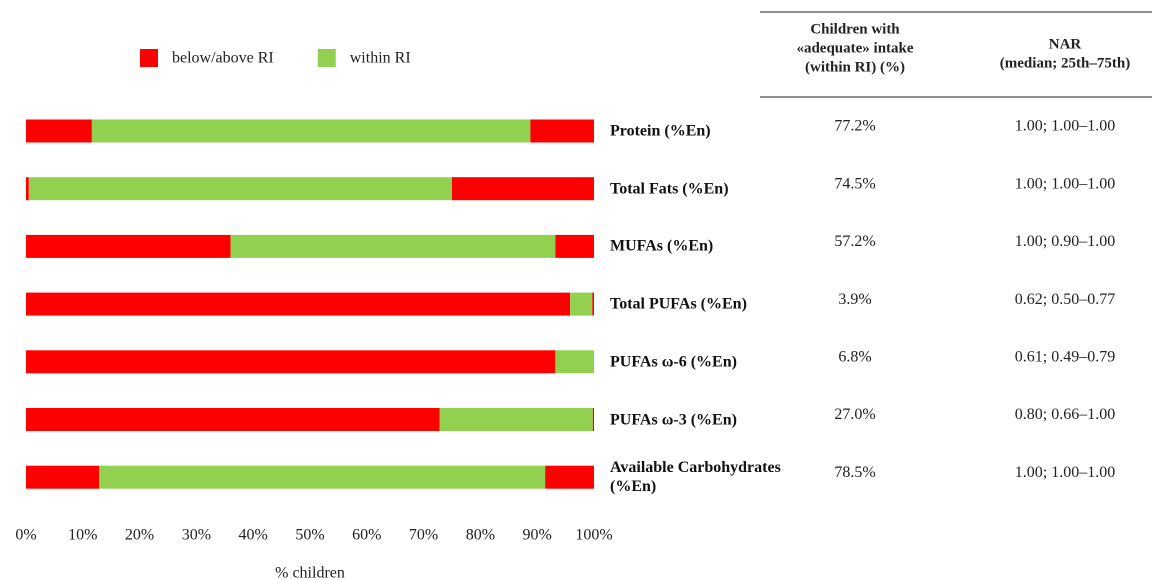  Describe the element at coordinates (537, 535) in the screenshot. I see `x-tick-label: 90%` at that location.